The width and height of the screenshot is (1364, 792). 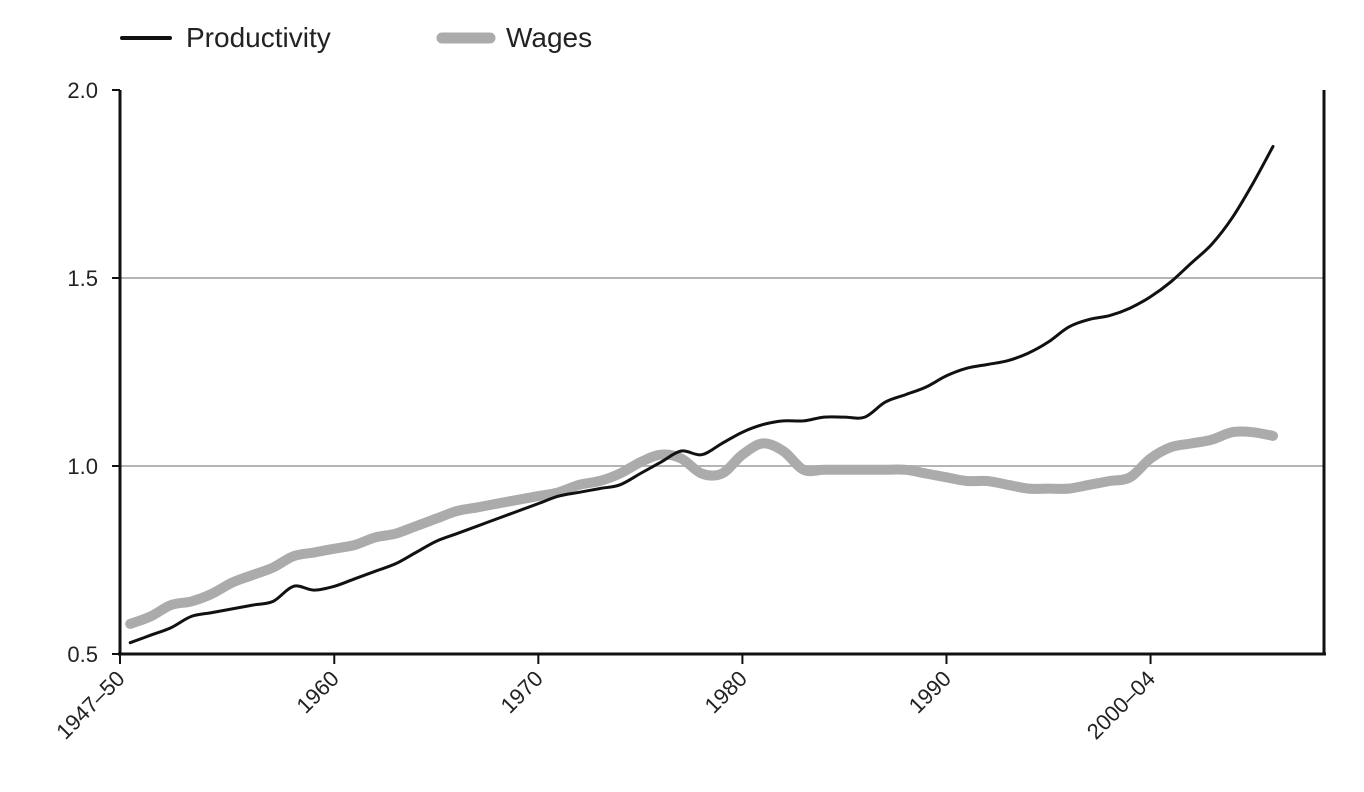 What do you see at coordinates (93, 372) in the screenshot?
I see `y-ticks: 0.5 1.0 1.5 2.0` at bounding box center [93, 372].